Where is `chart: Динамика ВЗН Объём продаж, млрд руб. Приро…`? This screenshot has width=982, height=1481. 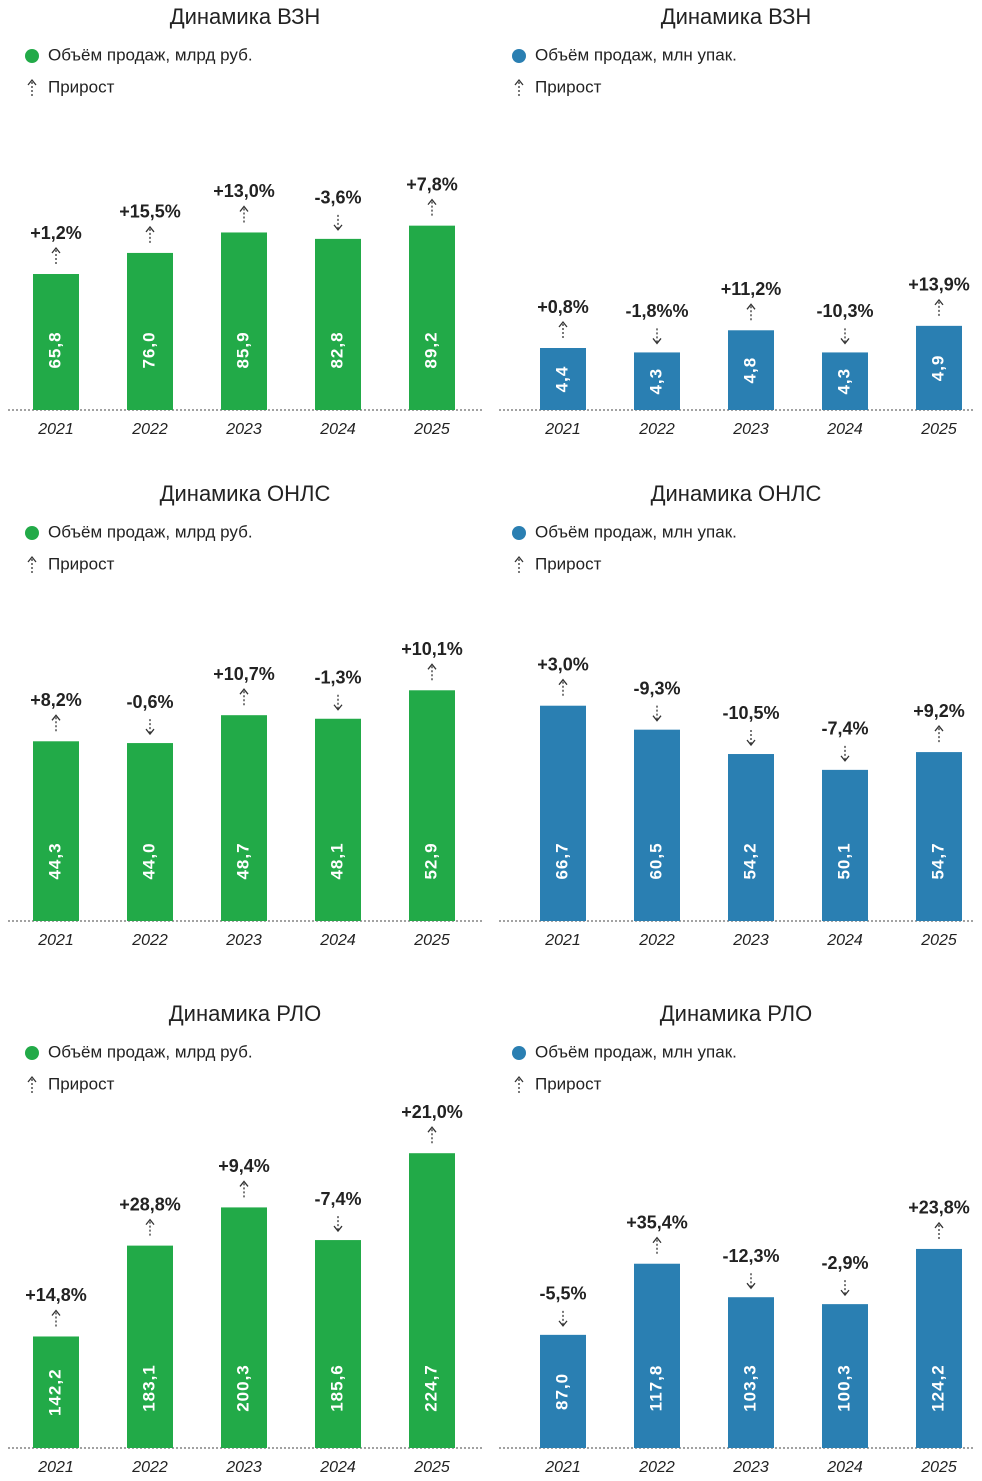 chart: Динамика ВЗН Объём продаж, млрд руб. Приро… is located at coordinates (246, 221).